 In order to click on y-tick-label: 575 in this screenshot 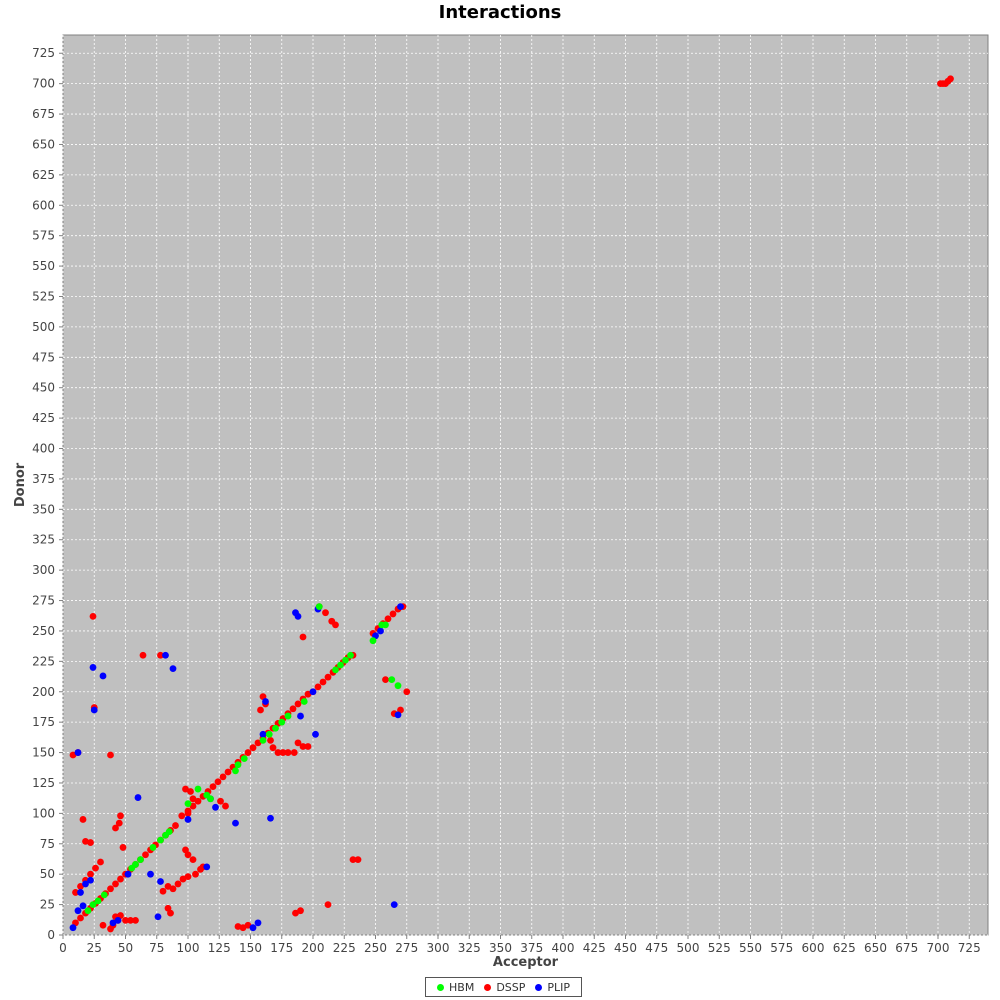, I will do `click(43, 236)`.